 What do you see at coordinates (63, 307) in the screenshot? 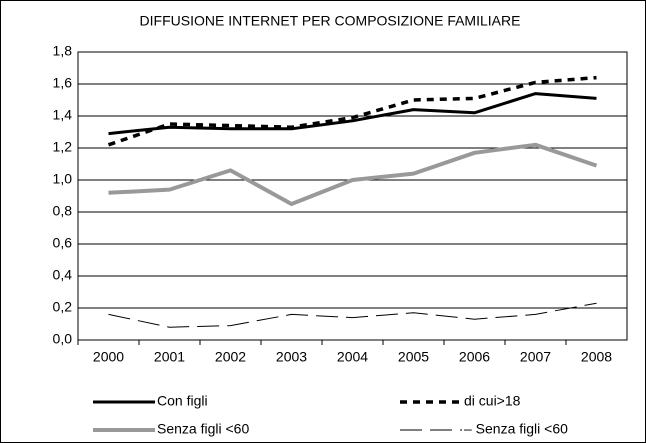
I see `y-tick-label: 0,2` at bounding box center [63, 307].